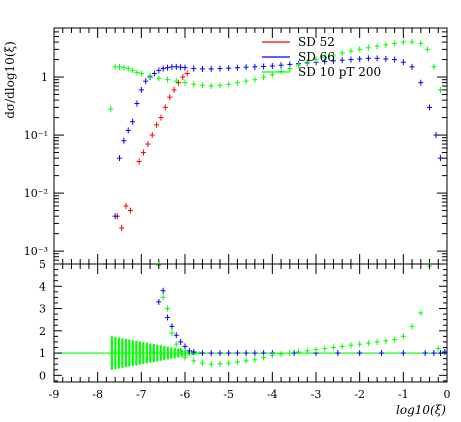  What do you see at coordinates (228, 394) in the screenshot?
I see `x-tick-label: -5` at bounding box center [228, 394].